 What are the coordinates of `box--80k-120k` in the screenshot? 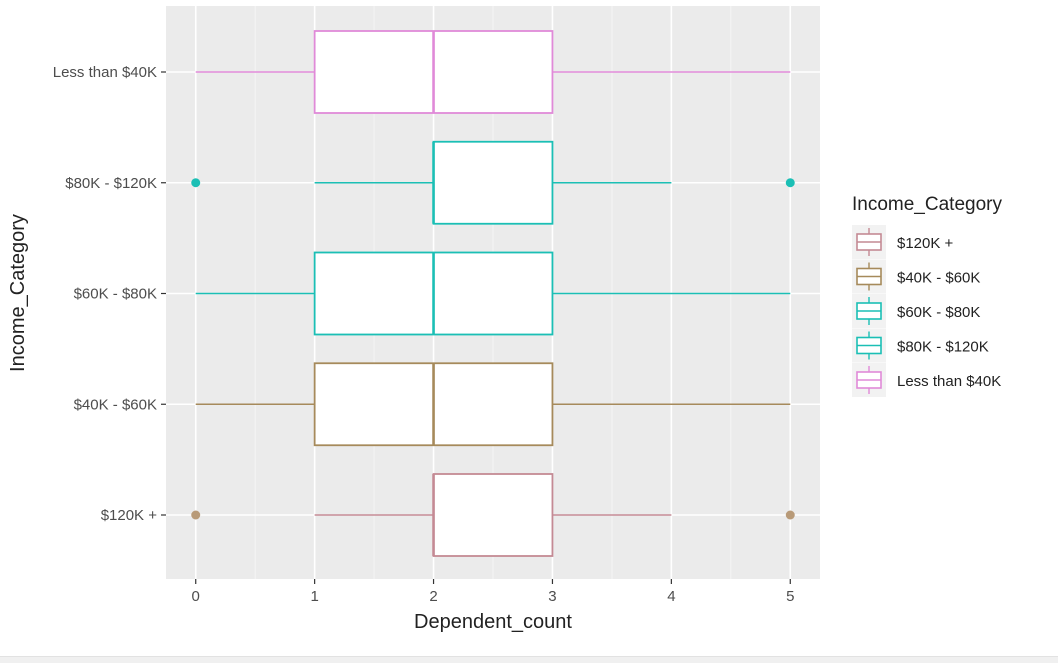 It's located at (493, 182).